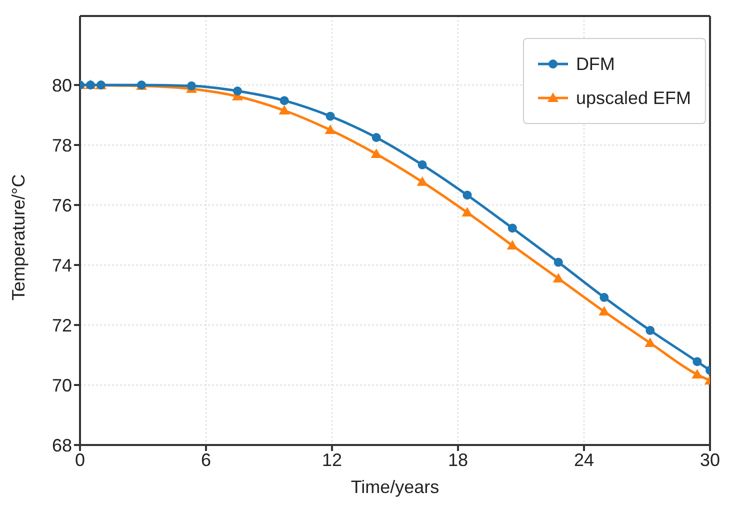  What do you see at coordinates (18, 237) in the screenshot?
I see `y-axis-title: Temperature/°C` at bounding box center [18, 237].